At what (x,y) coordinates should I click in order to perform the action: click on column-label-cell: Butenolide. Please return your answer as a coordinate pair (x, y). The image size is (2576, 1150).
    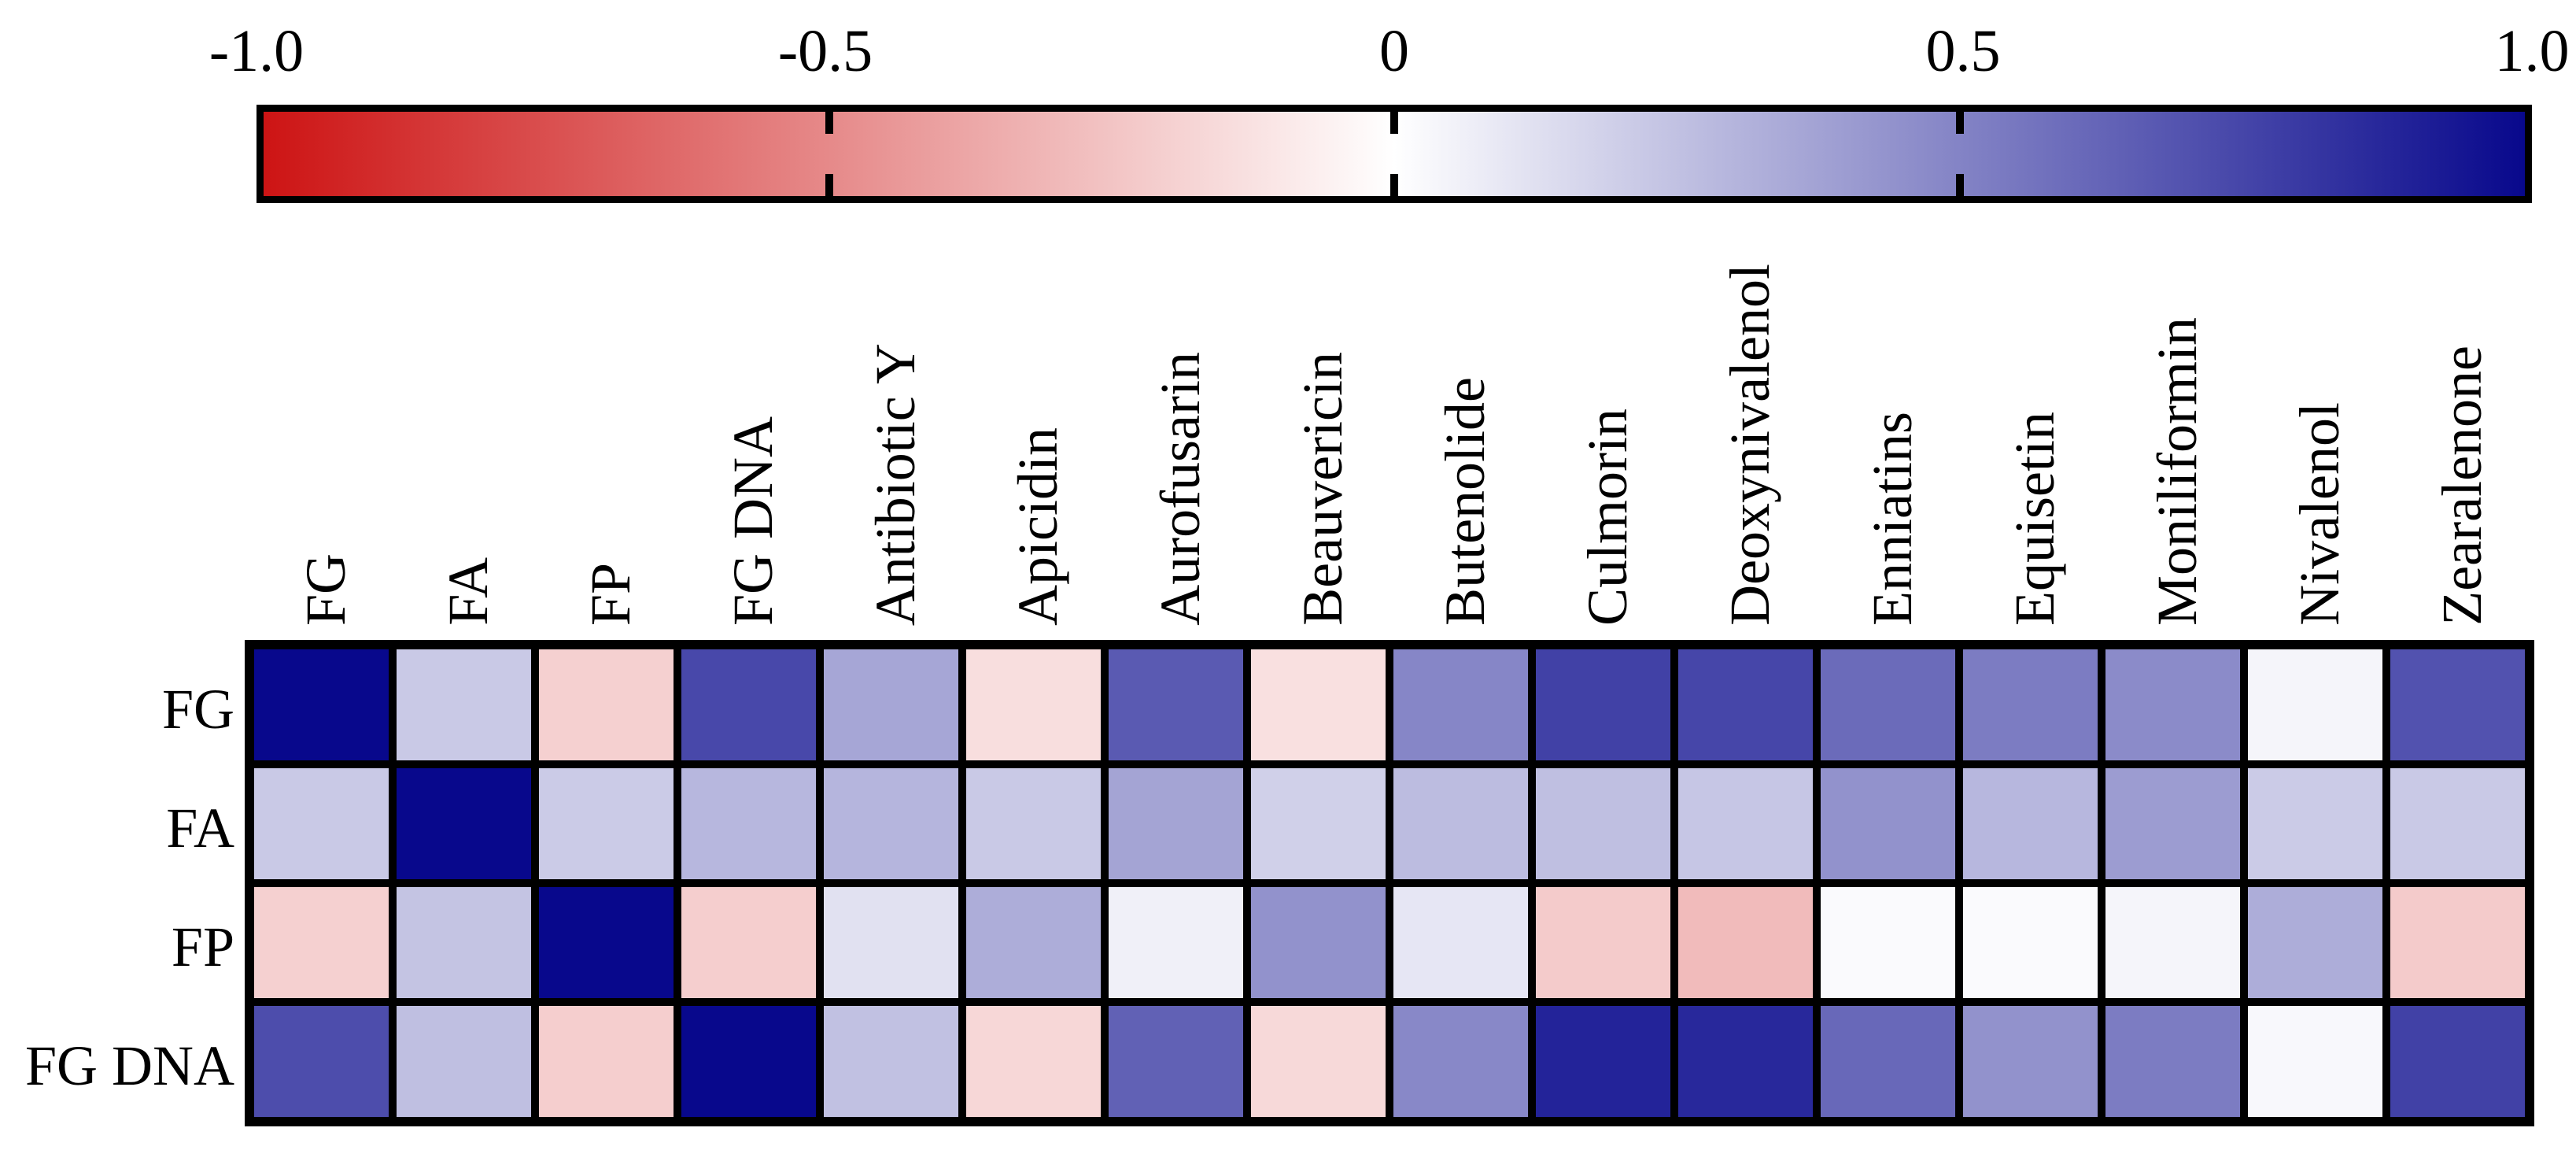
    Looking at the image, I should click on (1464, 403).